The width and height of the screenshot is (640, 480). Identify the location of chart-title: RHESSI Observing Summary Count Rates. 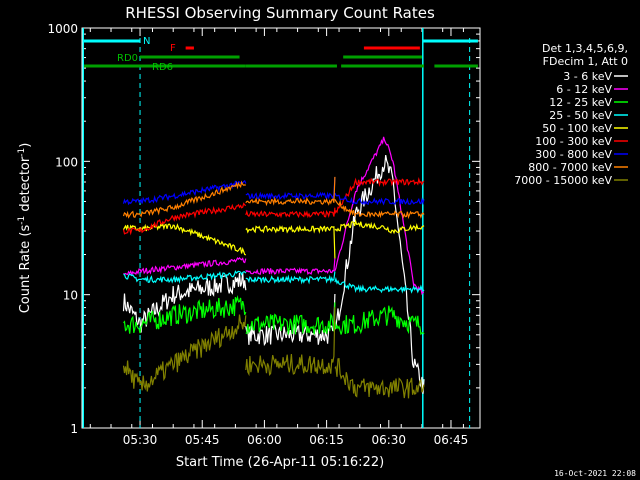
(280, 13).